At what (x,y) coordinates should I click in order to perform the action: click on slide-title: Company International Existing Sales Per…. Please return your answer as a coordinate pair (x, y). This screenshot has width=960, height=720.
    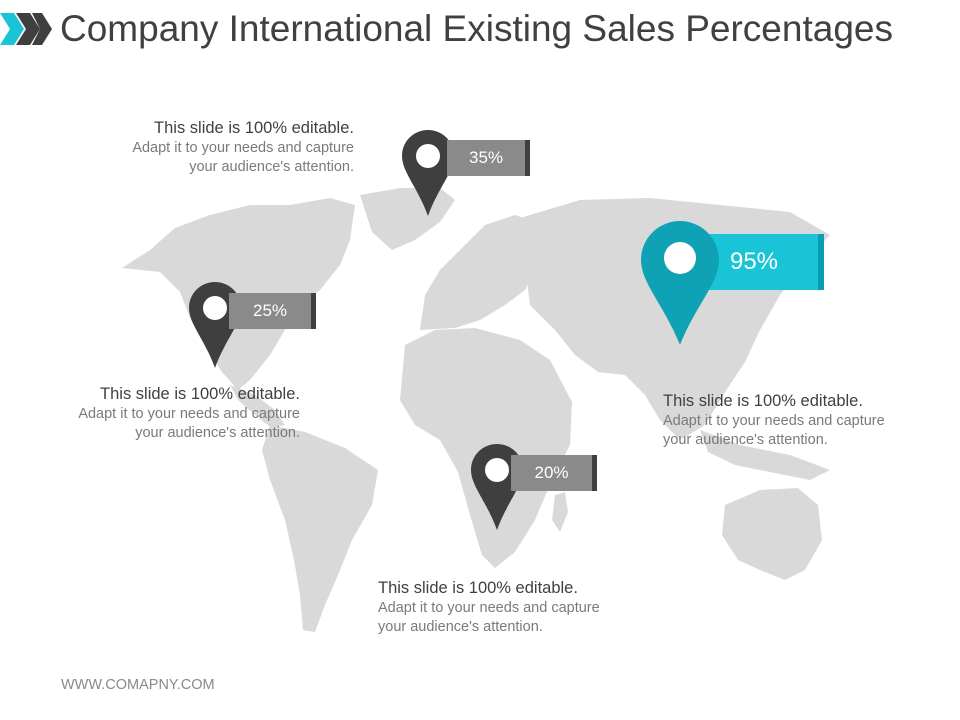
    Looking at the image, I should click on (476, 28).